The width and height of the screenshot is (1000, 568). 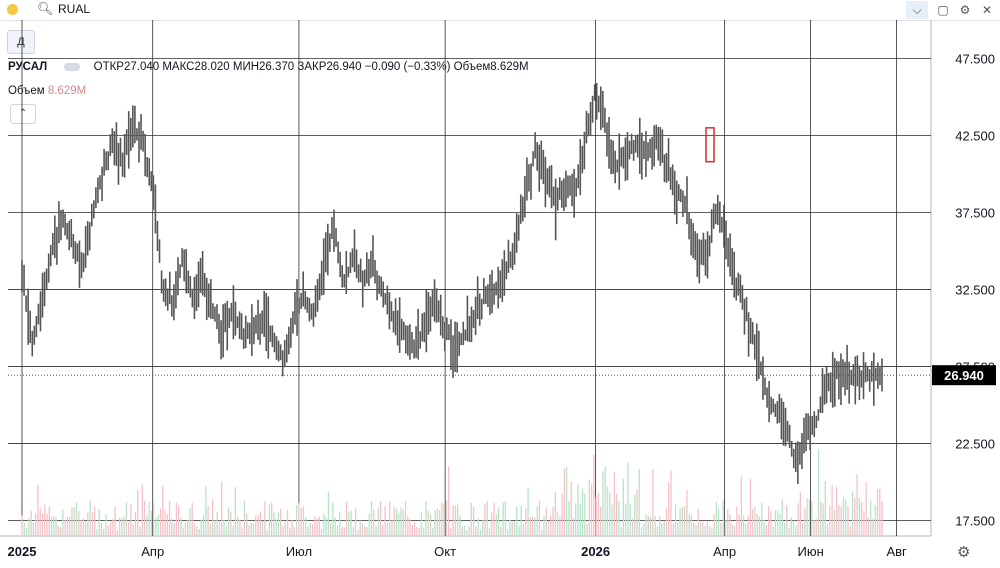 I want to click on period-button: Д, so click(x=21, y=42).